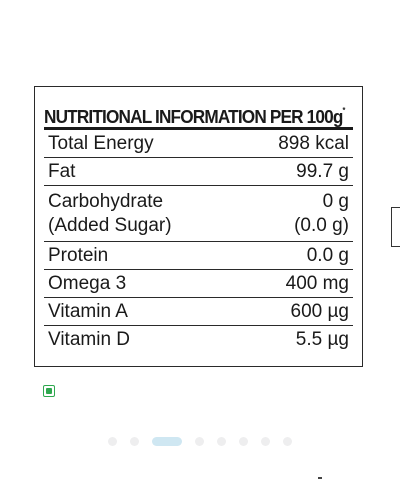  Describe the element at coordinates (321, 225) in the screenshot. I see `nutrient-subvalue: (0.0 g)` at that location.